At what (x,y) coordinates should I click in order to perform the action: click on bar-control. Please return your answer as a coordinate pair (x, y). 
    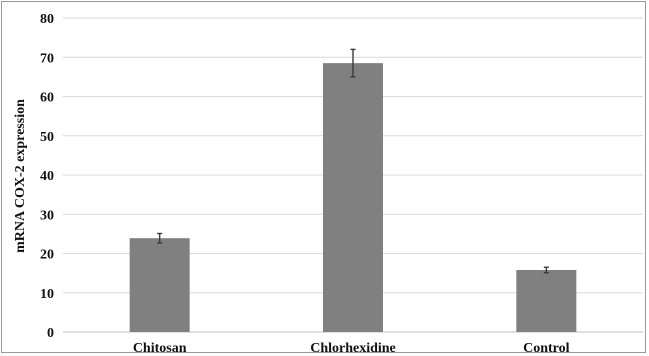
    Looking at the image, I should click on (546, 300).